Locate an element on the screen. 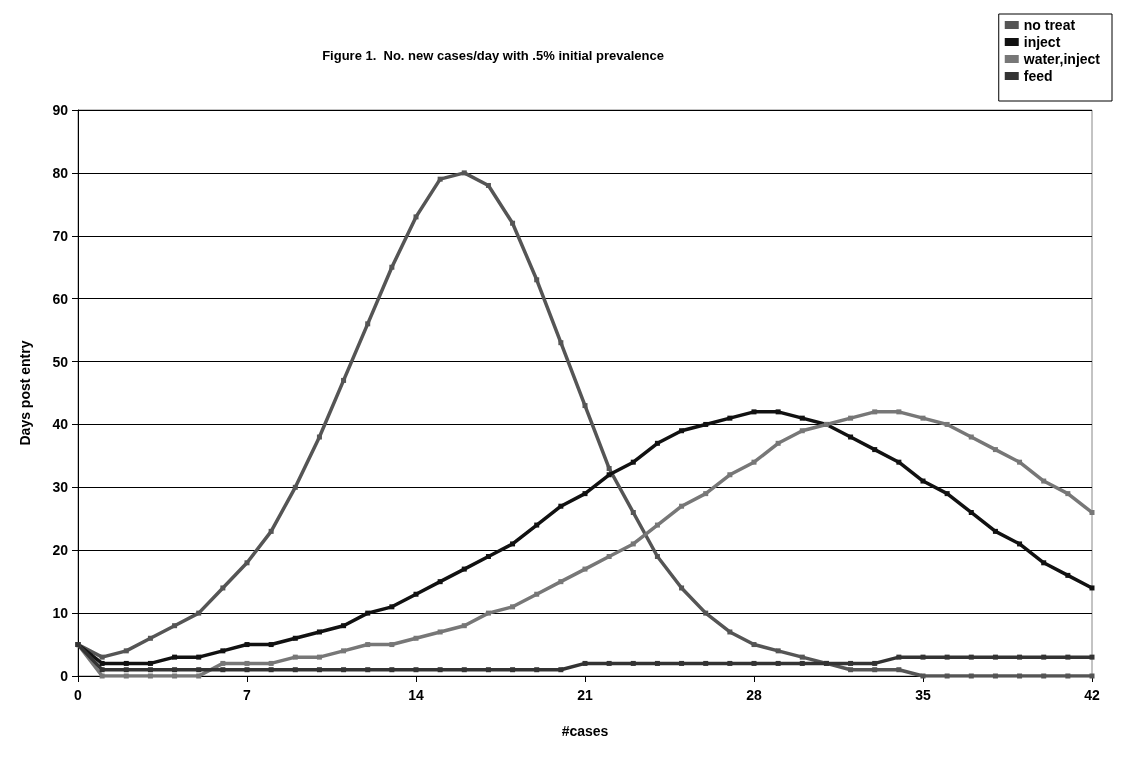 Image resolution: width=1122 pixels, height=766 pixels. x-tick-label: 14 is located at coordinates (416, 695).